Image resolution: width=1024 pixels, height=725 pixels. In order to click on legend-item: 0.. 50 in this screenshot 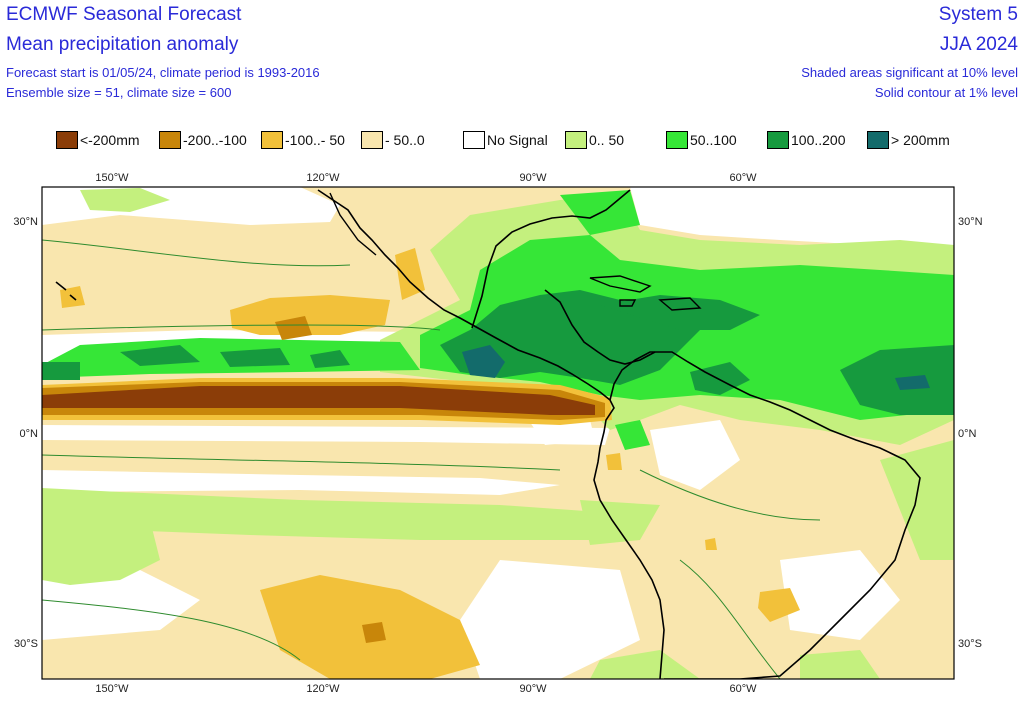, I will do `click(594, 140)`.